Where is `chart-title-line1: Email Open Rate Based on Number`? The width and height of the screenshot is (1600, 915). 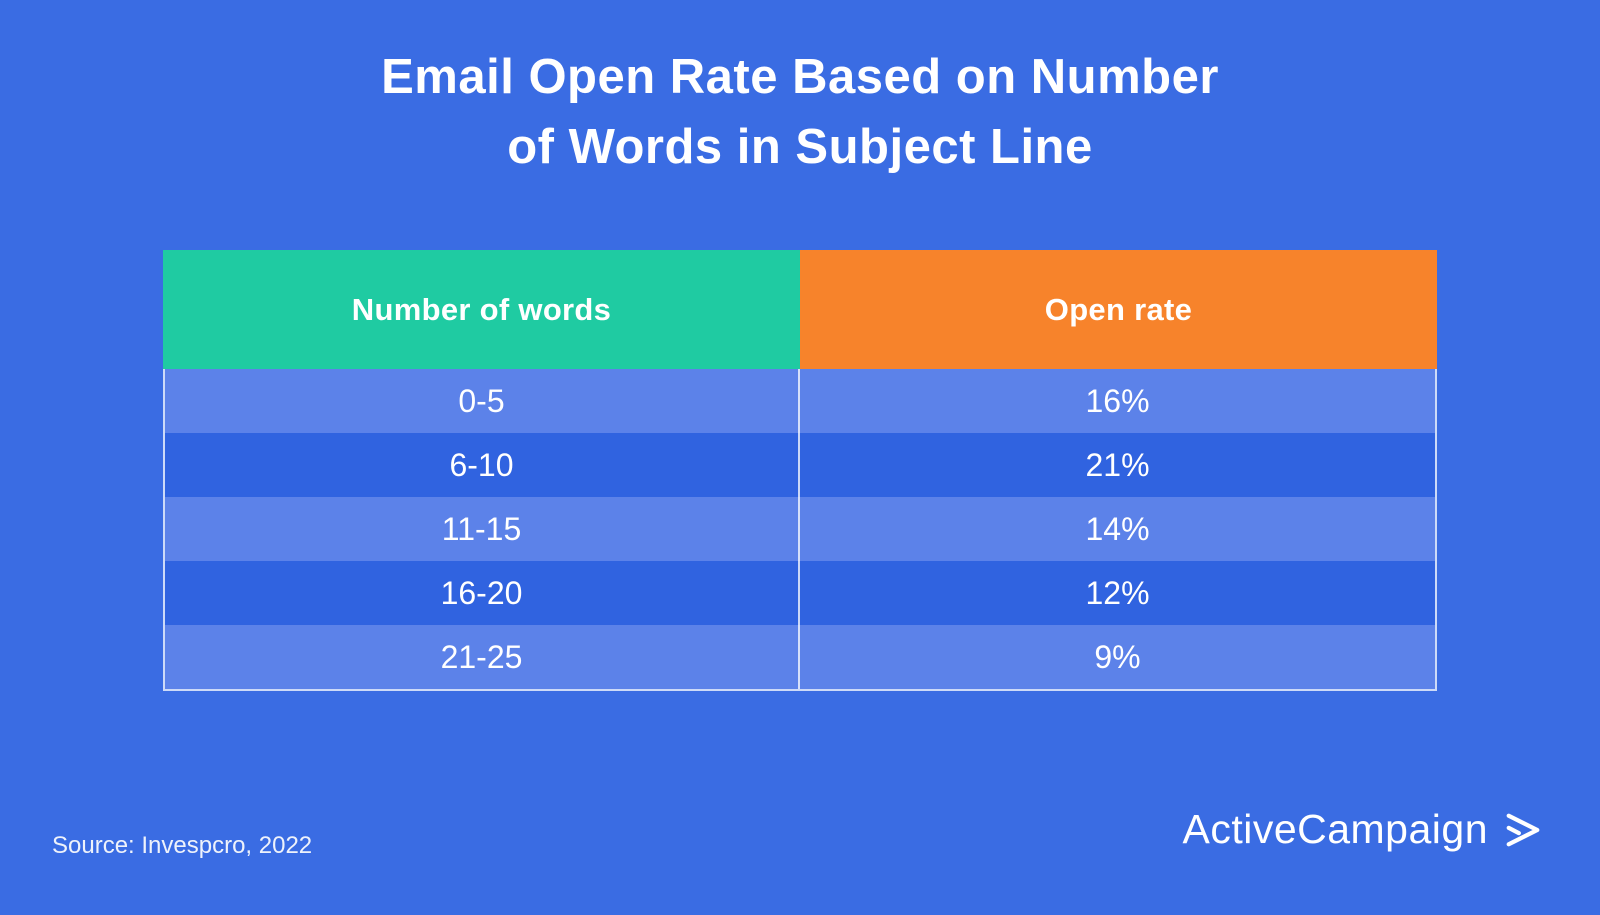
chart-title-line1: Email Open Rate Based on Number is located at coordinates (800, 77).